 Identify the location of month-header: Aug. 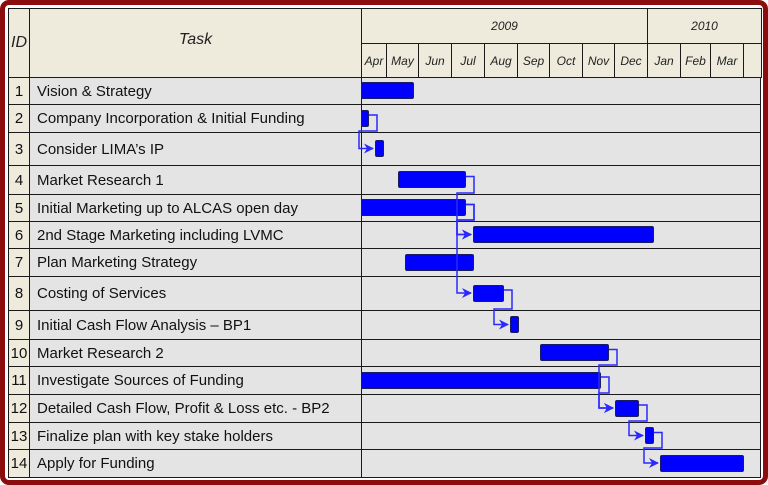
(501, 60).